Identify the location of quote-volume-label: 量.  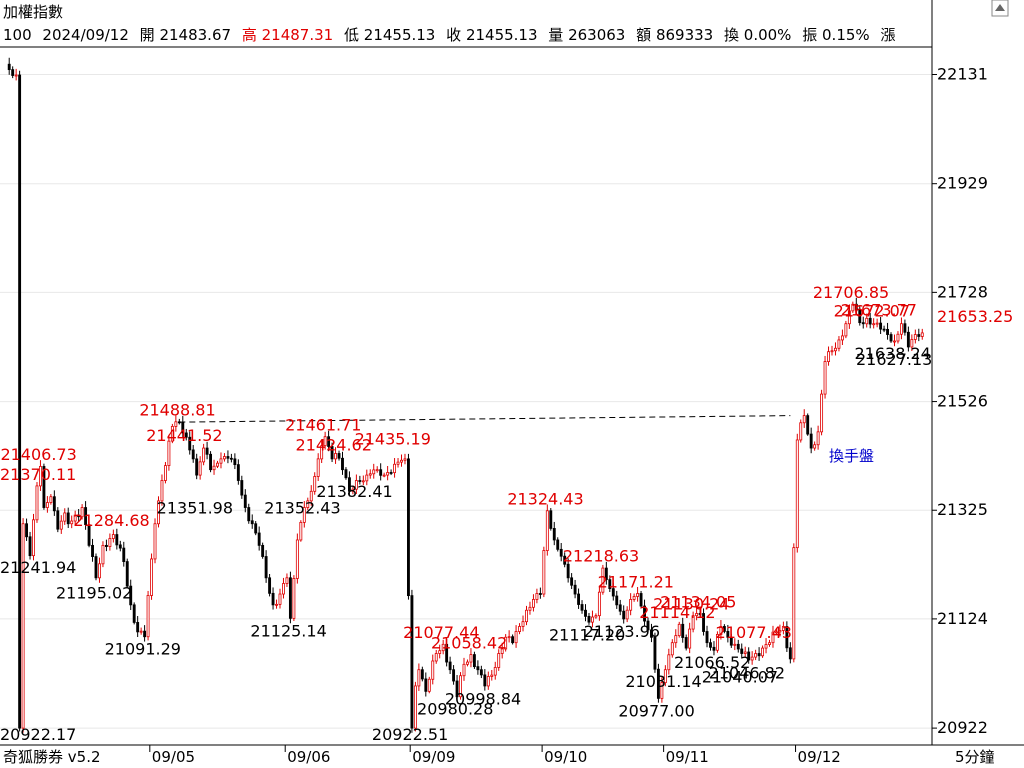
(555, 35).